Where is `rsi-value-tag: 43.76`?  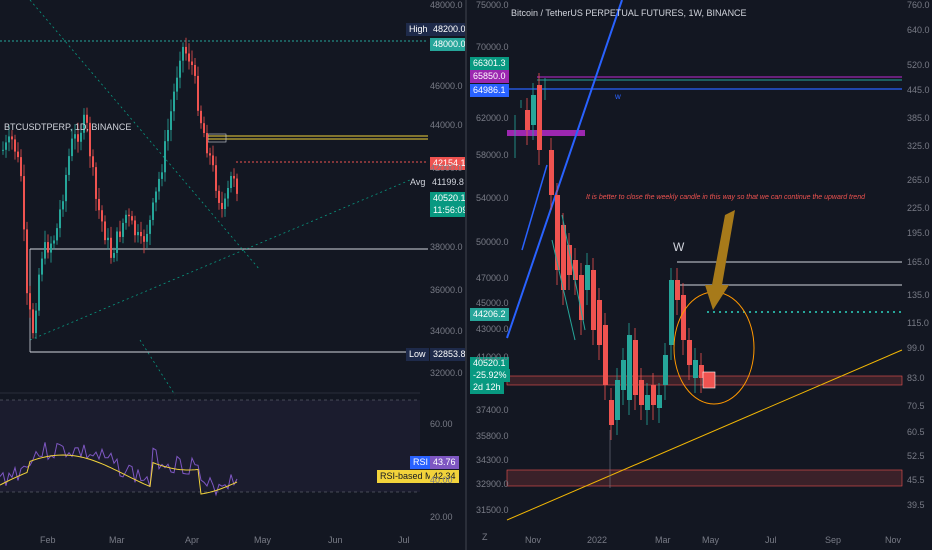
rsi-value-tag: 43.76 is located at coordinates (444, 462).